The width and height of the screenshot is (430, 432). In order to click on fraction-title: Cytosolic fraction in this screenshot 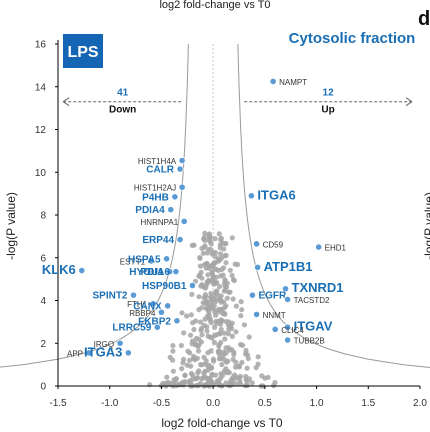, I will do `click(352, 38)`.